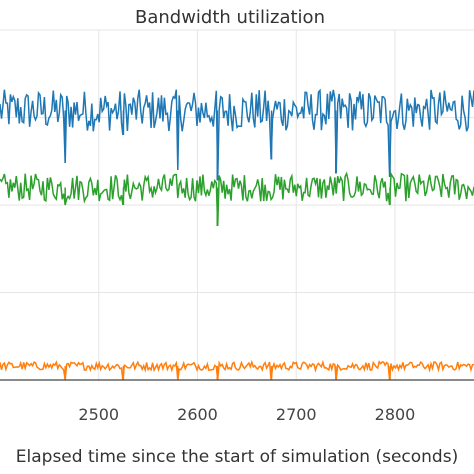  I want to click on x-tick-label: 2600, so click(197, 414).